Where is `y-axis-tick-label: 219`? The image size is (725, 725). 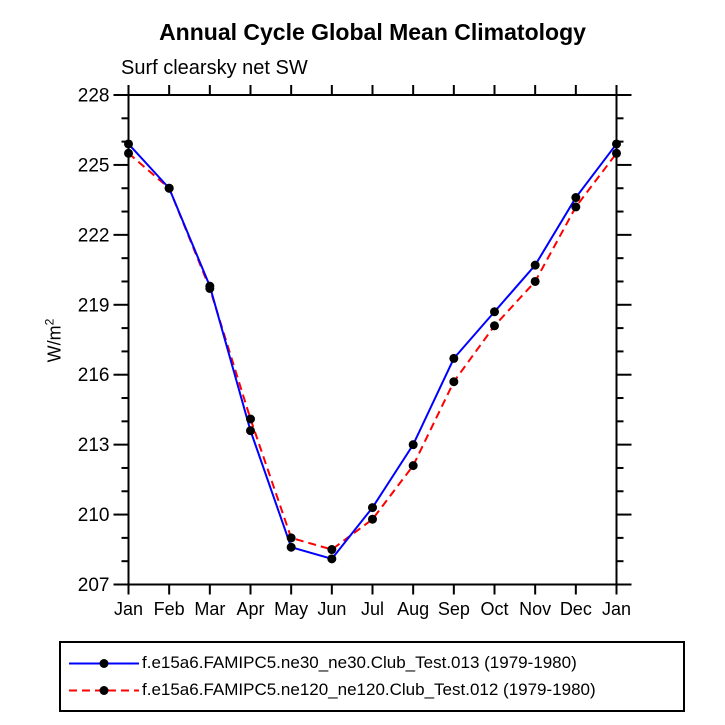
y-axis-tick-label: 219 is located at coordinates (94, 305).